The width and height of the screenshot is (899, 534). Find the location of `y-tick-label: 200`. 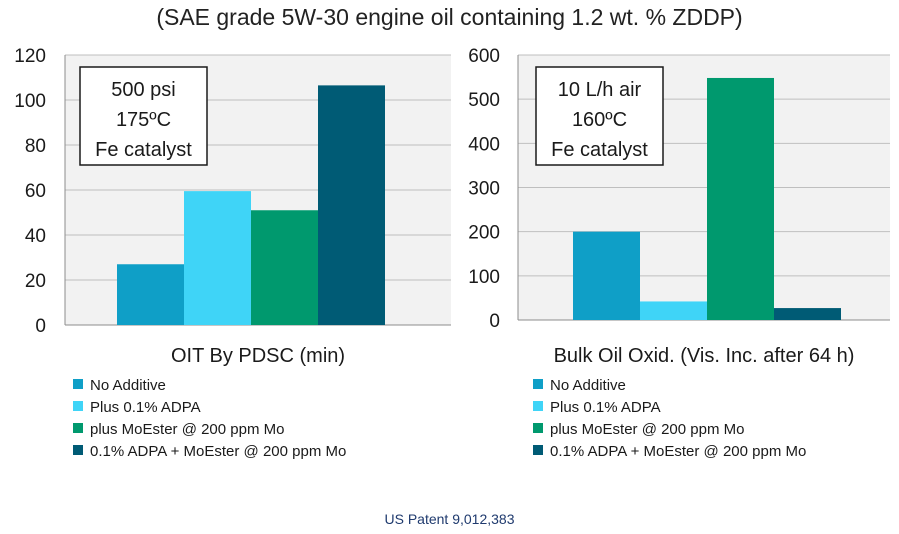

y-tick-label: 200 is located at coordinates (484, 233).